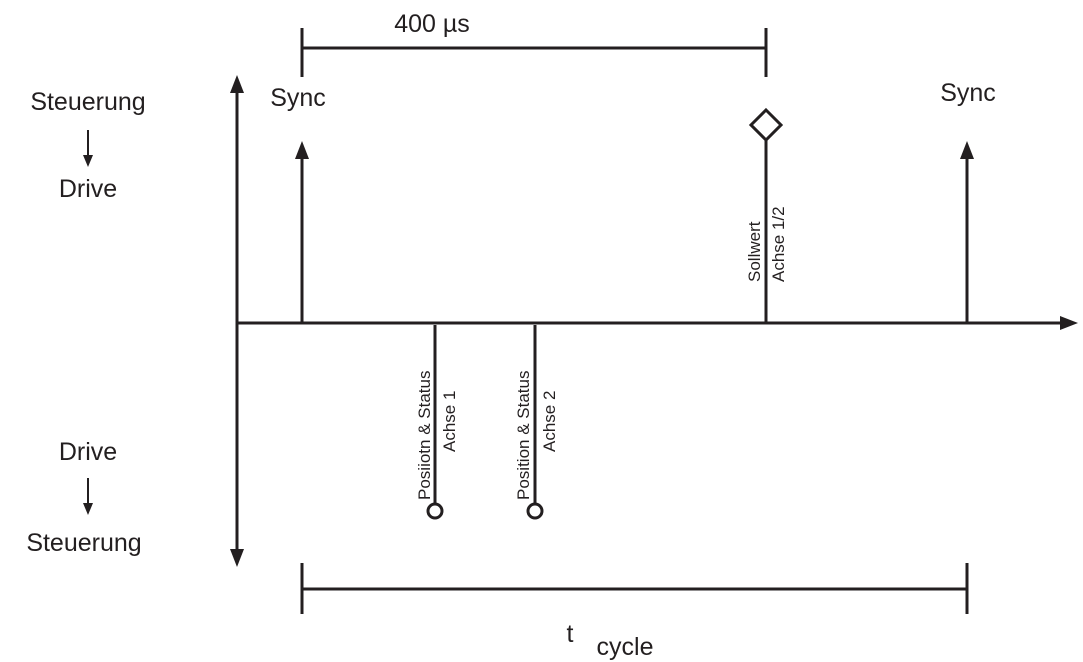 The width and height of the screenshot is (1083, 662). Describe the element at coordinates (88, 496) in the screenshot. I see `left-bottom-arrow` at that location.